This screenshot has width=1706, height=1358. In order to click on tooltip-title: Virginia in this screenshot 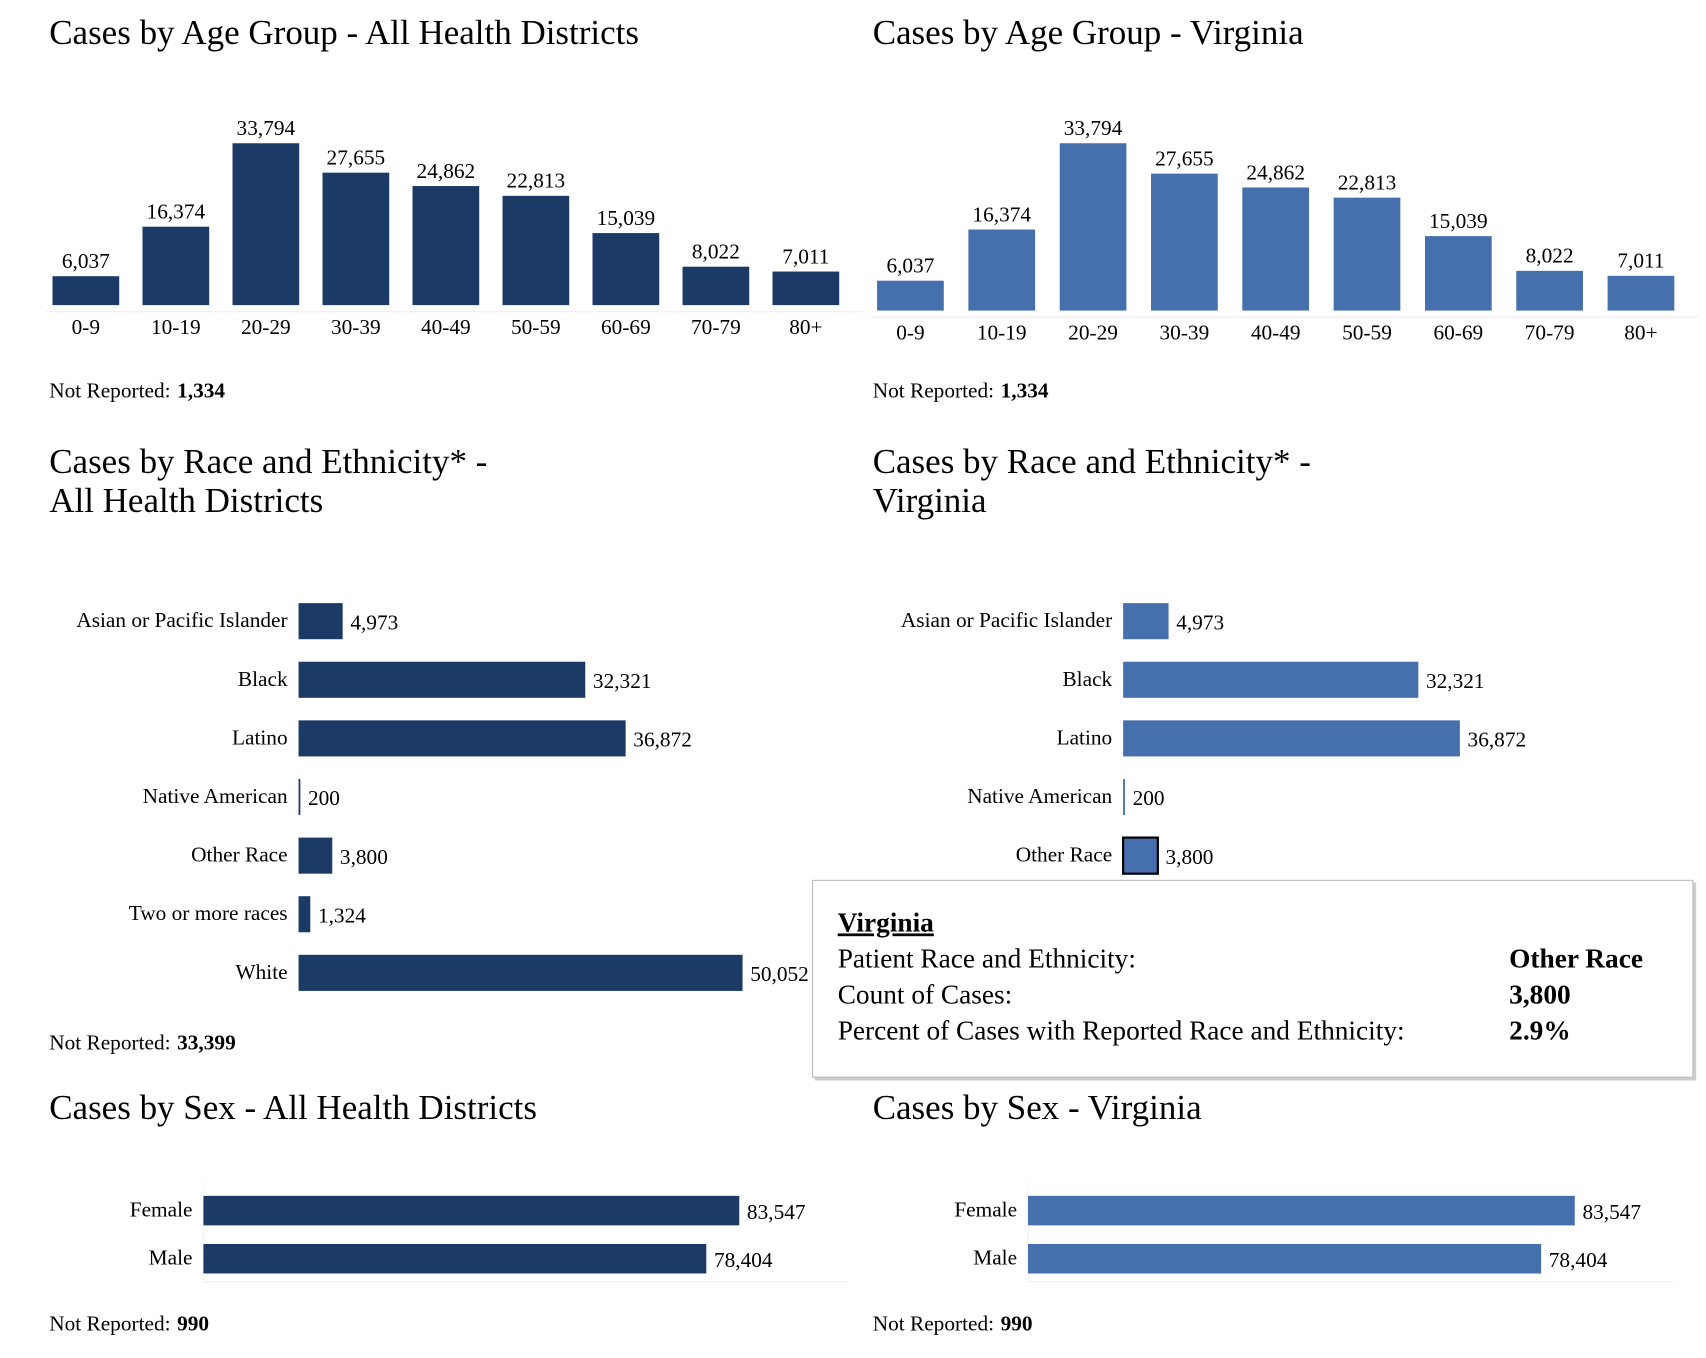, I will do `click(886, 922)`.